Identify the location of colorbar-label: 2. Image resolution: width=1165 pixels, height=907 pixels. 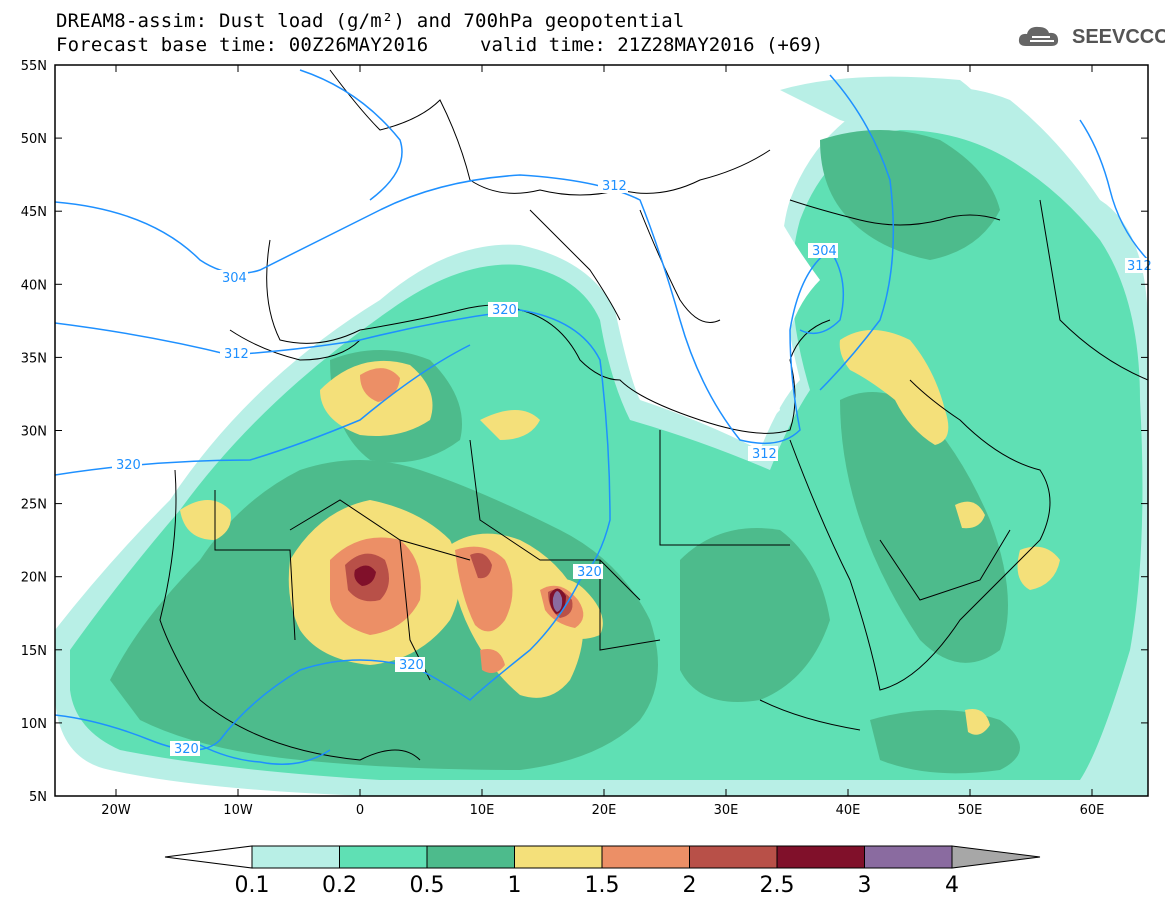
(690, 885).